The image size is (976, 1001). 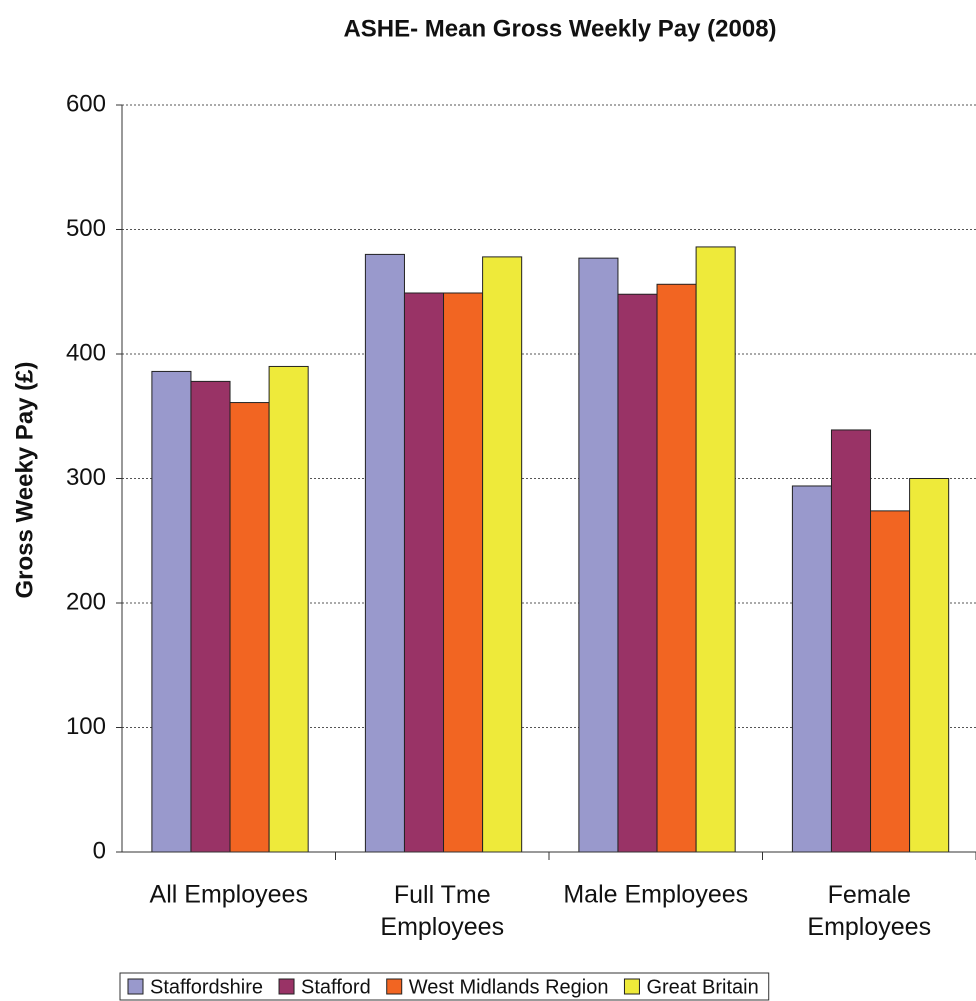 What do you see at coordinates (559, 28) in the screenshot?
I see `chart-title: ASHE- Mean Gross Weekly Pay (2008)` at bounding box center [559, 28].